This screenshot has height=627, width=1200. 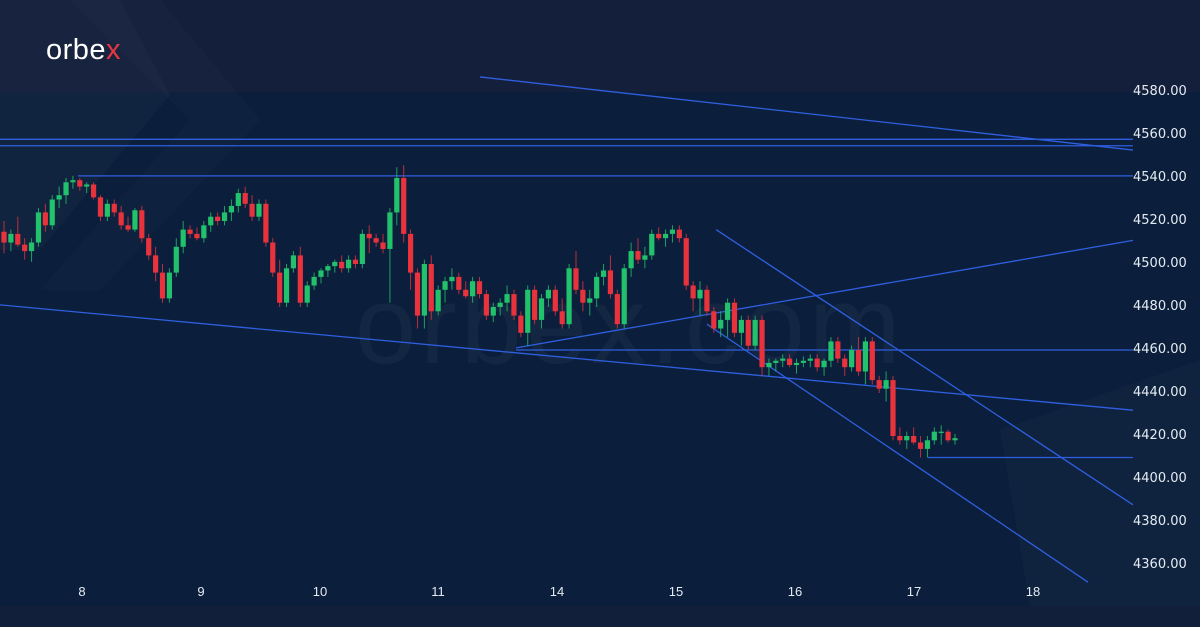 What do you see at coordinates (76, 50) in the screenshot?
I see `logo-text: orbe` at bounding box center [76, 50].